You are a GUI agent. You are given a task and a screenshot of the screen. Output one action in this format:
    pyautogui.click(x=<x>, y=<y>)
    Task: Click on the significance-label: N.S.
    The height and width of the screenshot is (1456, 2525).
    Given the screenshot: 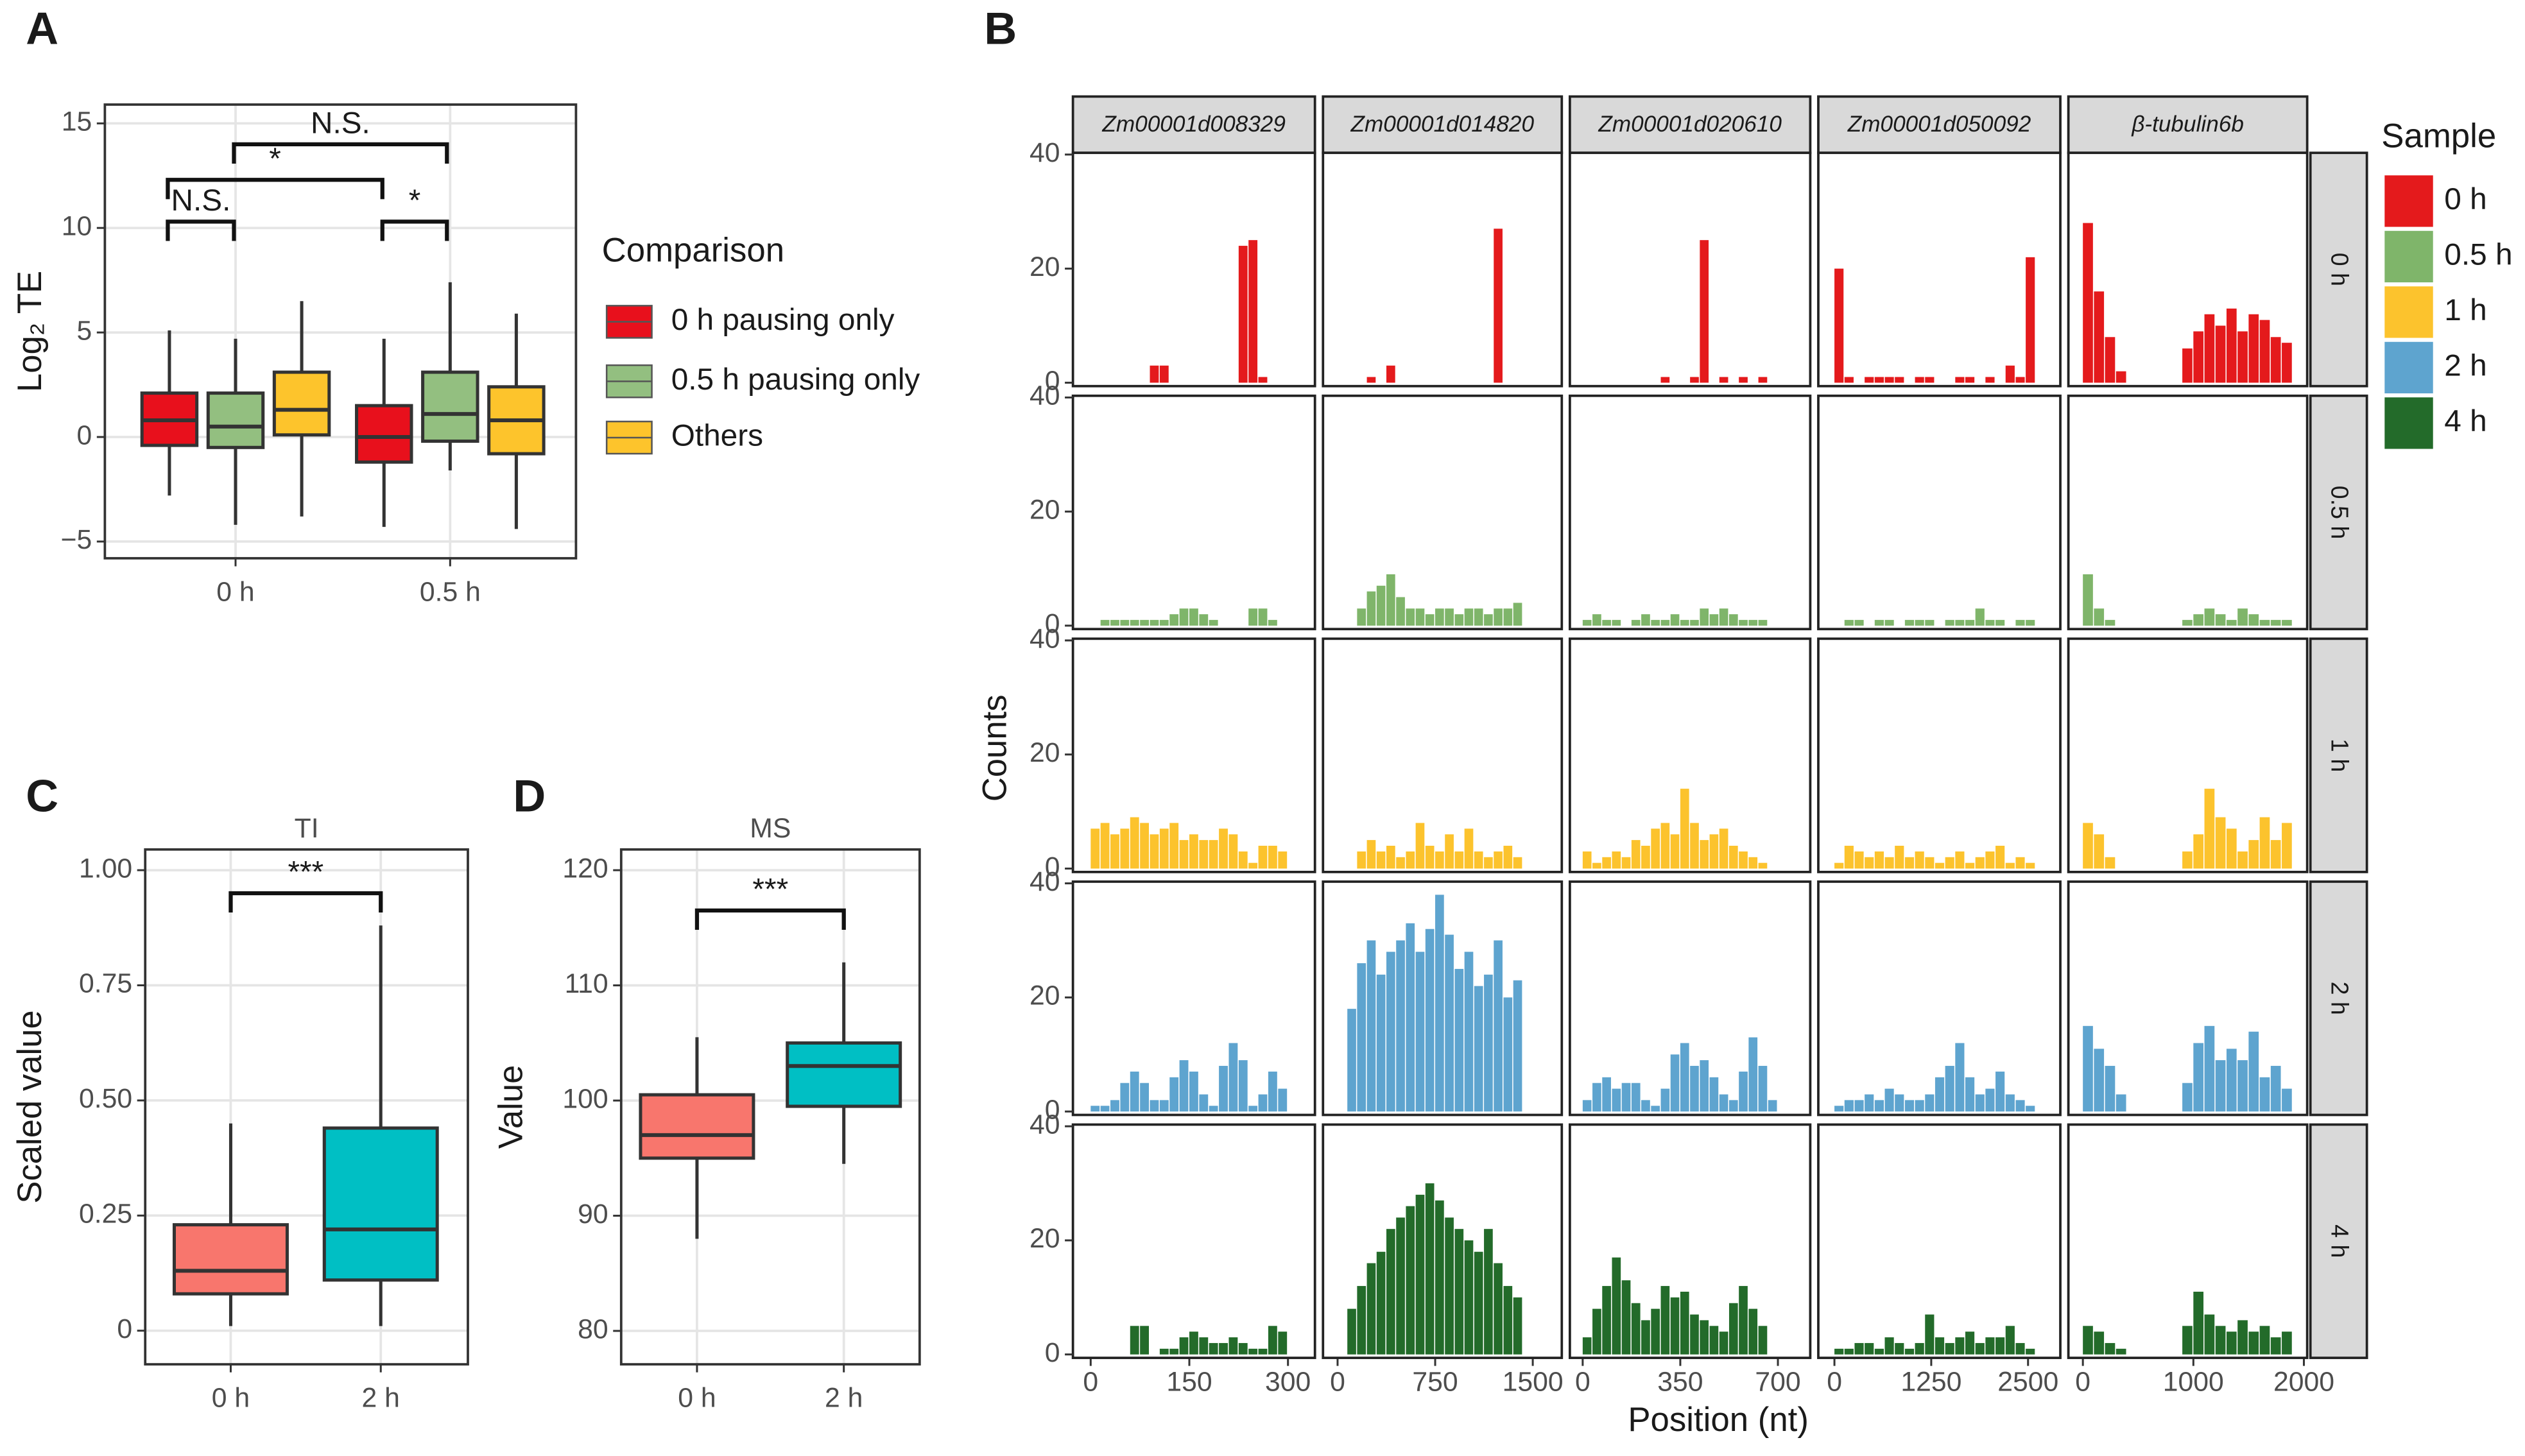 What is the action you would take?
    pyautogui.click(x=201, y=201)
    